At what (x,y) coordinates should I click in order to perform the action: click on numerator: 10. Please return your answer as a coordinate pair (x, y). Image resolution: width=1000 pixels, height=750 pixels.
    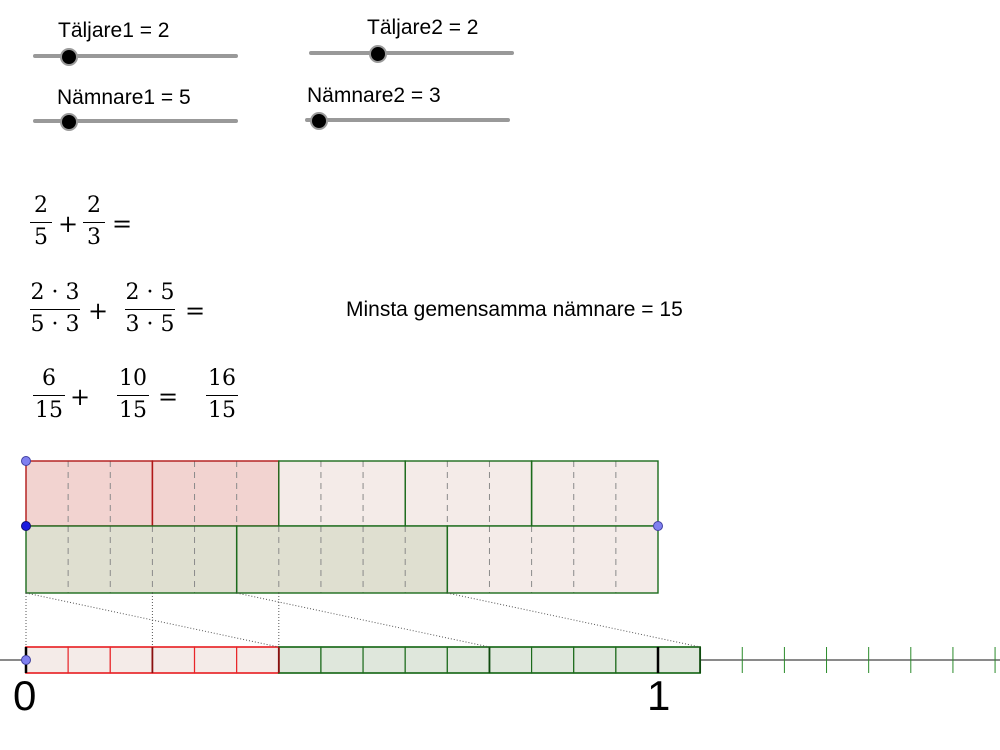
    Looking at the image, I should click on (133, 378).